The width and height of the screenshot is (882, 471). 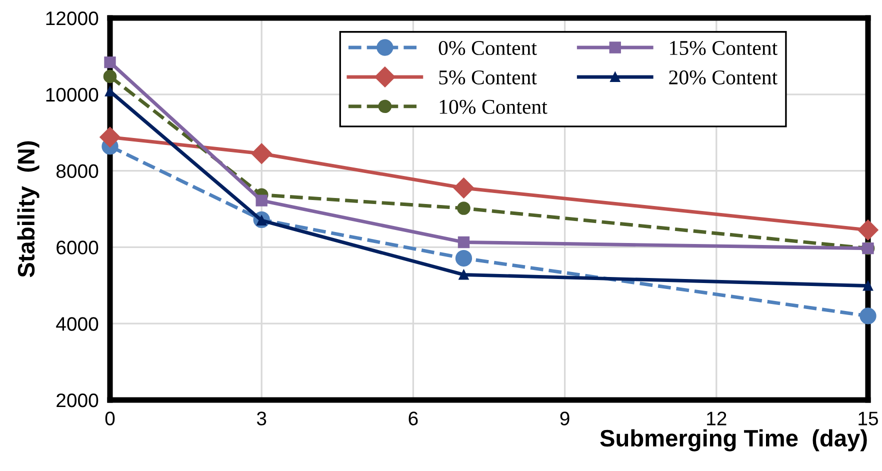 What do you see at coordinates (72, 18) in the screenshot?
I see `y-tick-label: 12000` at bounding box center [72, 18].